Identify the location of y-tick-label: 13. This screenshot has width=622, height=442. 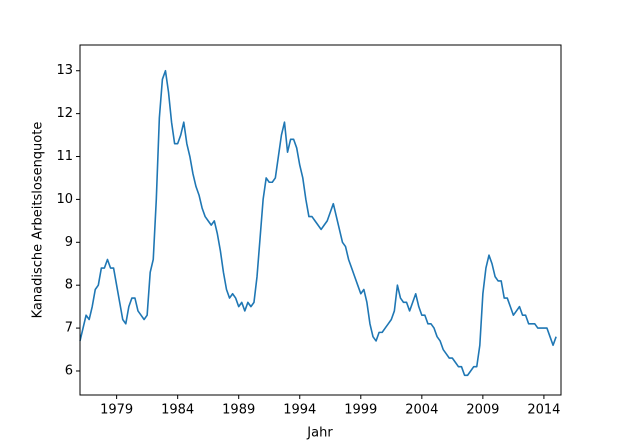
(64, 70).